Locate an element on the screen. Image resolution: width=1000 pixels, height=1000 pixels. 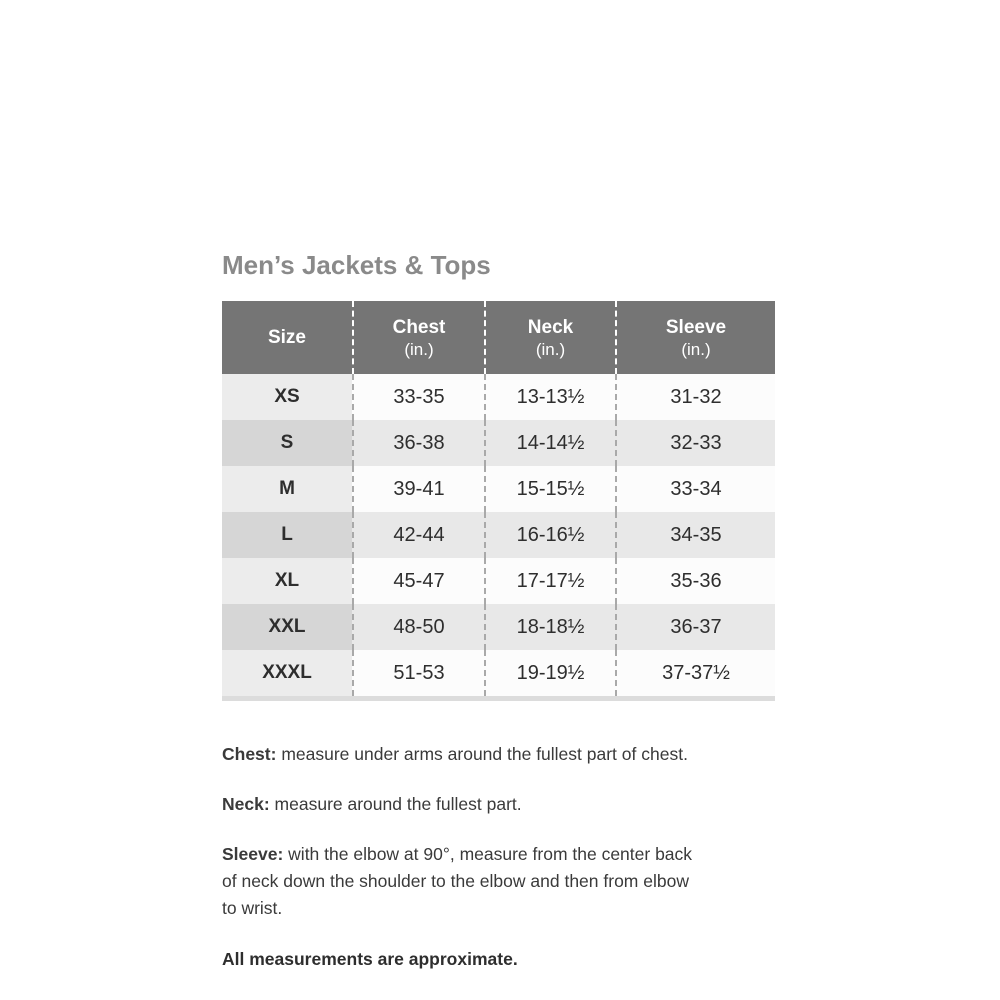
note-neck-label: Neck: is located at coordinates (246, 804).